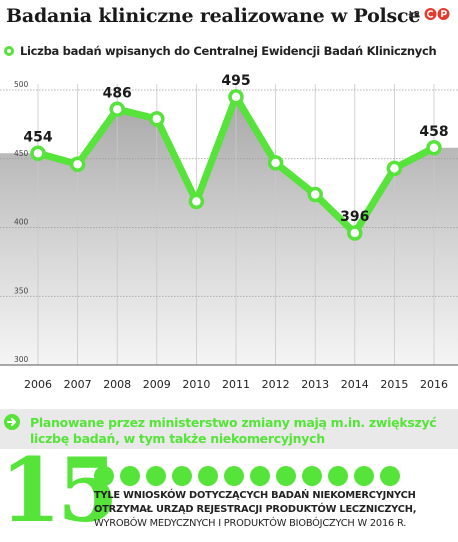 Image resolution: width=458 pixels, height=542 pixels. I want to click on y-tick-label: 450, so click(21, 153).